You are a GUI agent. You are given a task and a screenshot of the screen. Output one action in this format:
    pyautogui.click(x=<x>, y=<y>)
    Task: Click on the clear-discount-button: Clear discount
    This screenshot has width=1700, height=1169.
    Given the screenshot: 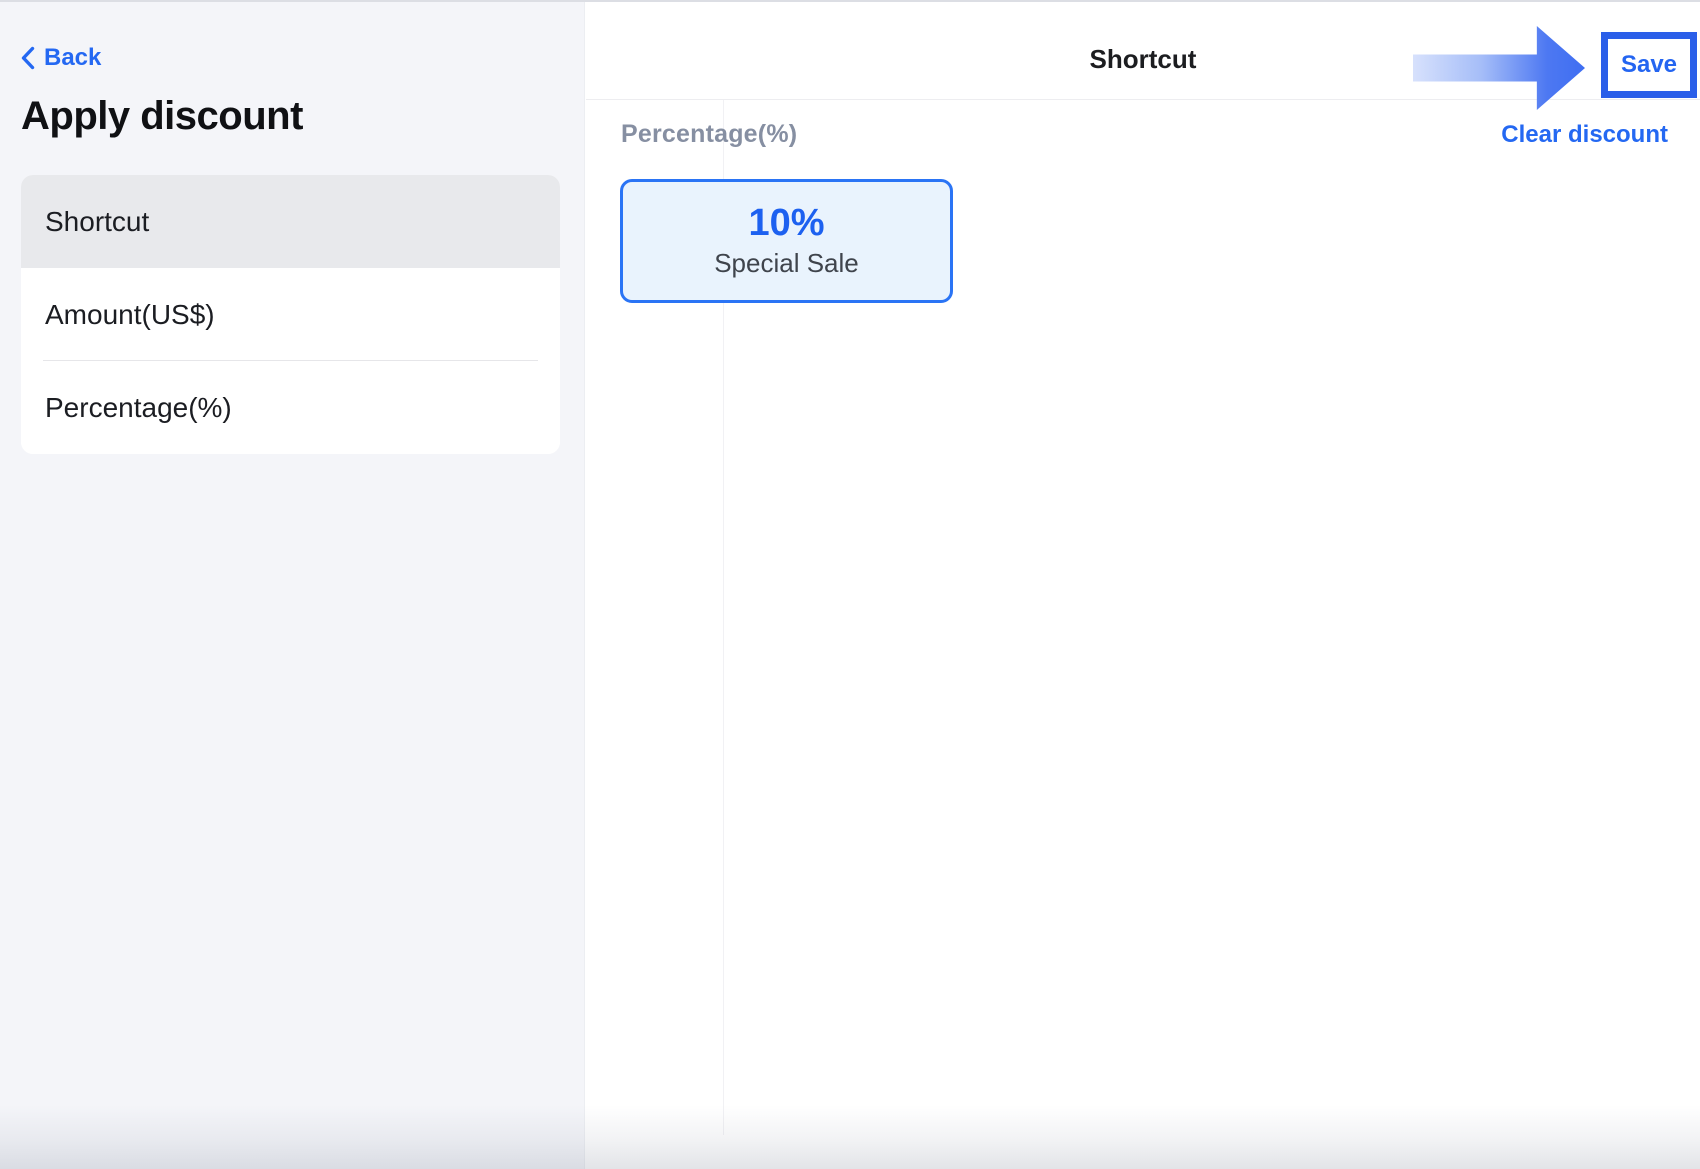 What is the action you would take?
    pyautogui.click(x=1584, y=134)
    